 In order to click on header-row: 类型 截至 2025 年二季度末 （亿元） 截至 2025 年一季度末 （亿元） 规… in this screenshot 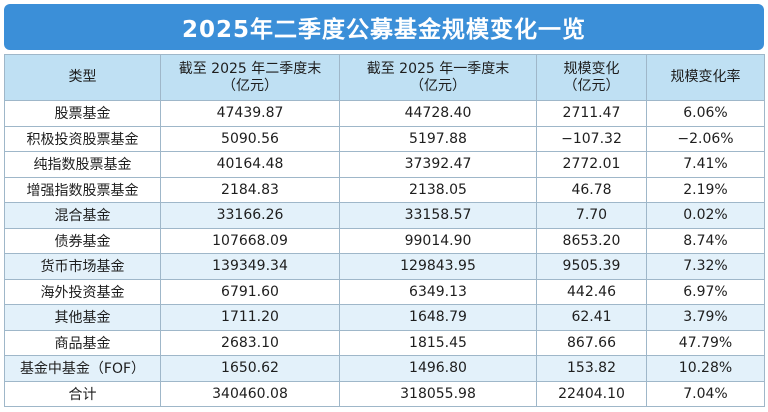, I will do `click(384, 77)`.